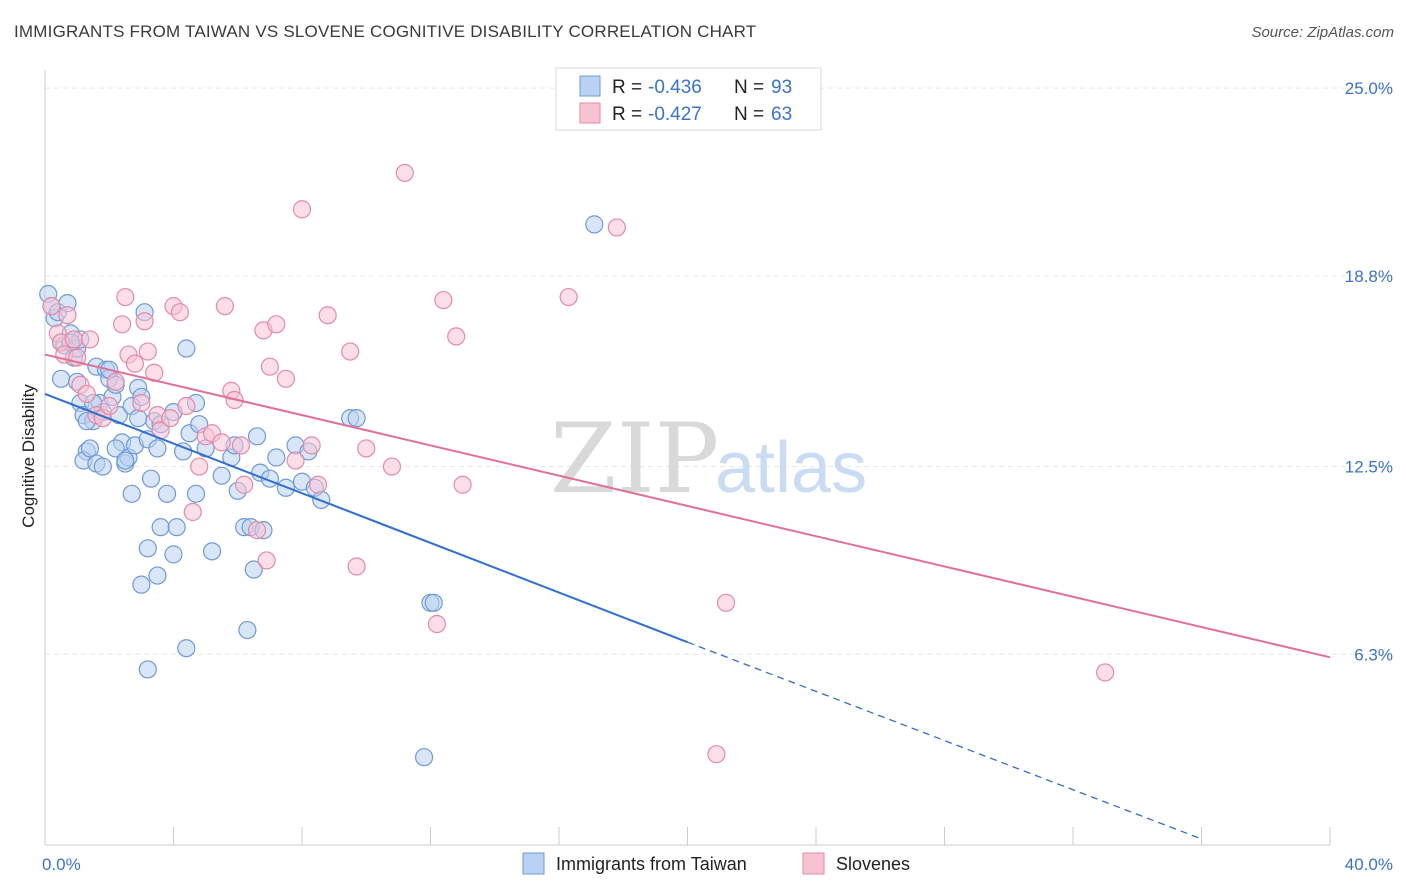 The width and height of the screenshot is (1406, 892). Describe the element at coordinates (627, 87) in the screenshot. I see `legend-r-label-taiwan: R =` at that location.